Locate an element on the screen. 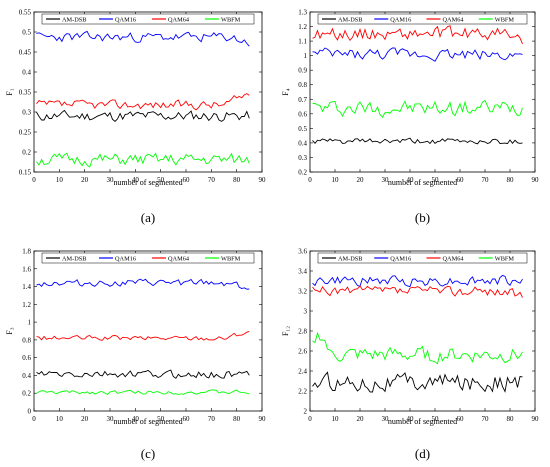  y-tick-label: 0.6 is located at coordinates (26, 358).